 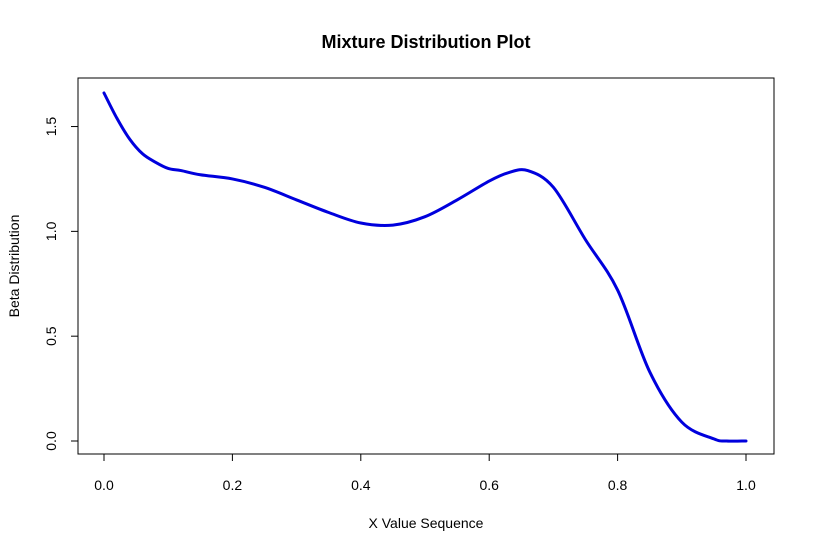 What do you see at coordinates (51, 231) in the screenshot?
I see `y-tick-label: 1.0` at bounding box center [51, 231].